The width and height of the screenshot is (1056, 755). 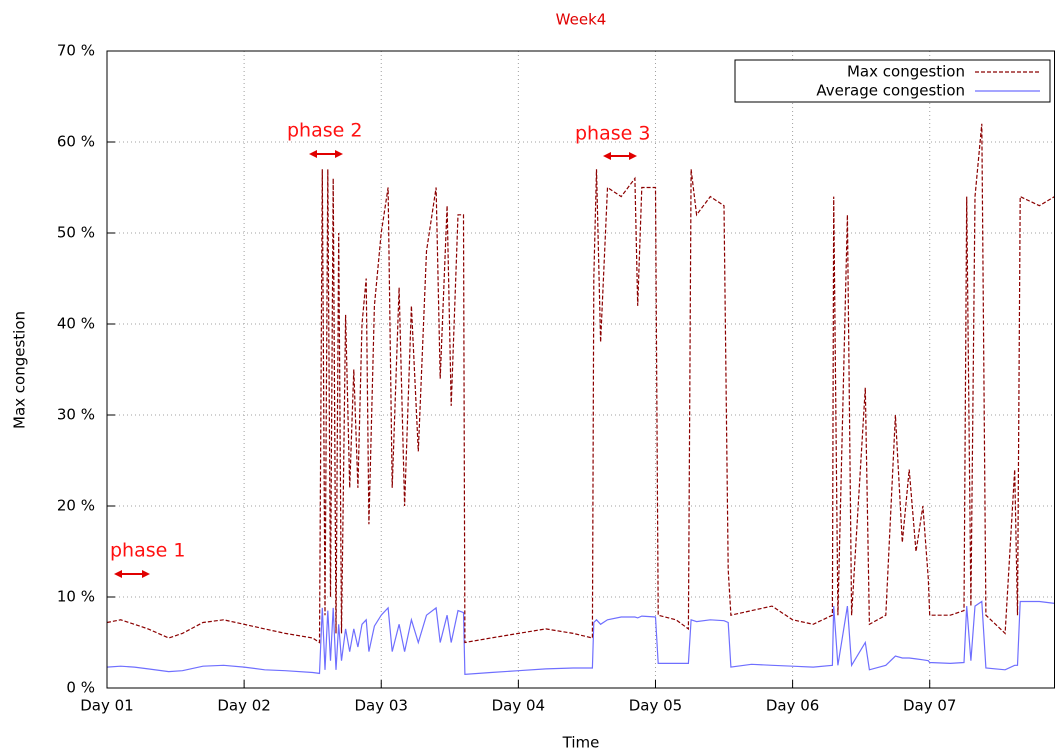 What do you see at coordinates (612, 134) in the screenshot?
I see `annotation: phase 3` at bounding box center [612, 134].